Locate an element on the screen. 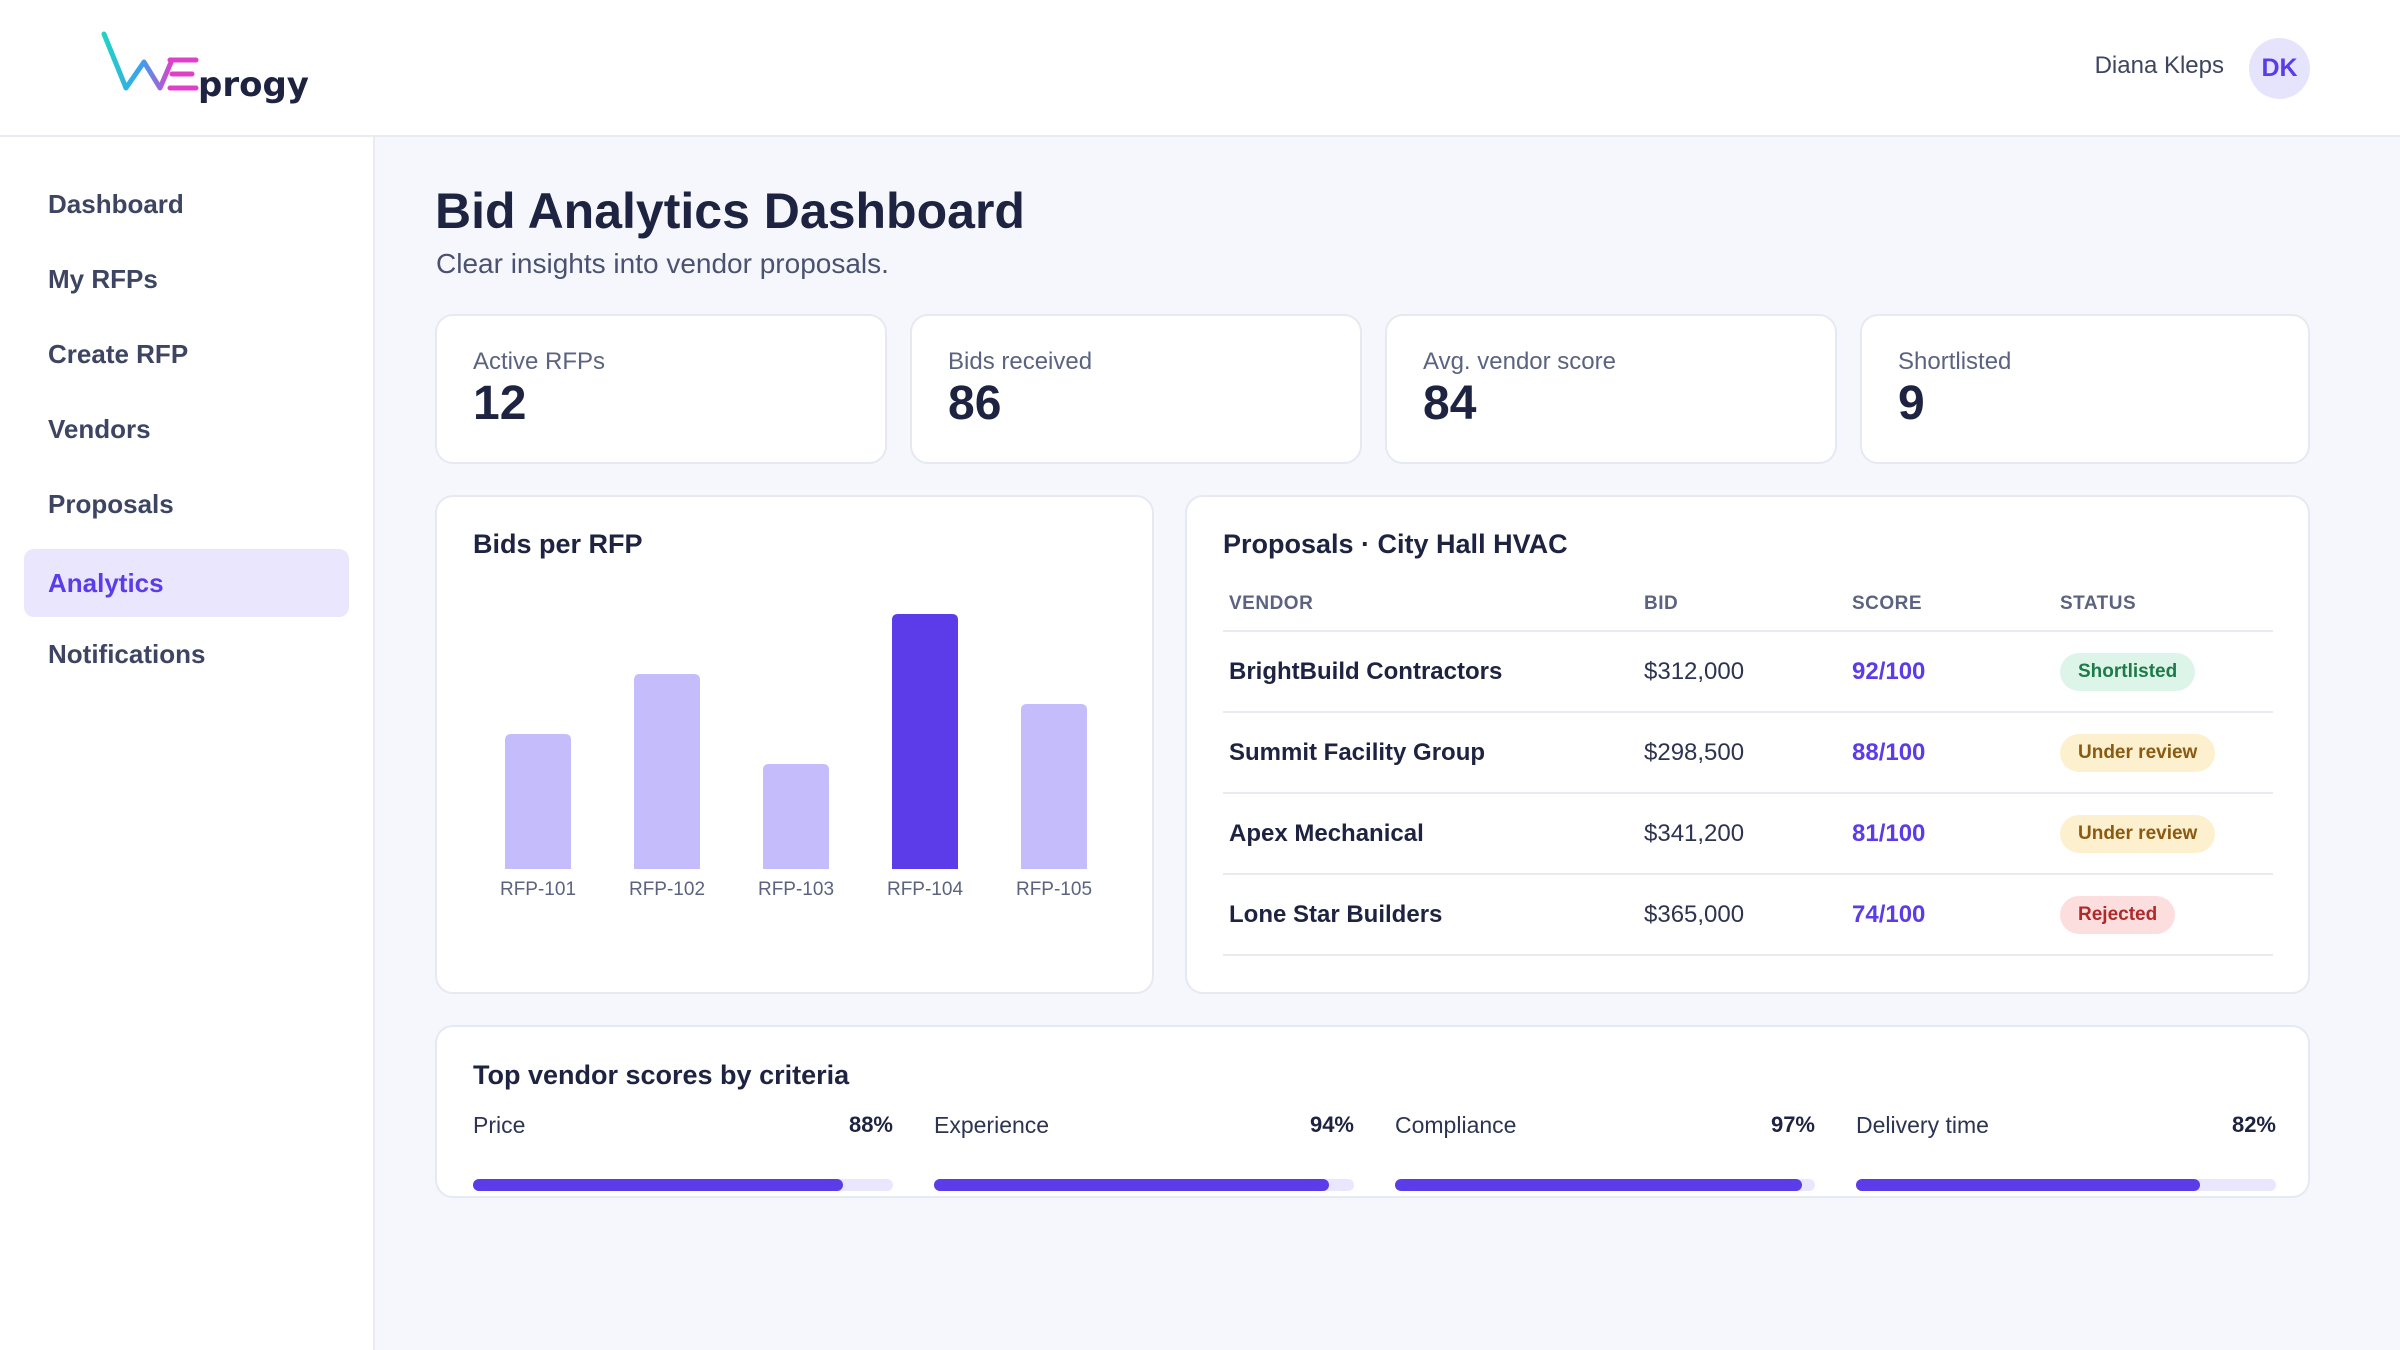  status-badge: Rejected is located at coordinates (2118, 914).